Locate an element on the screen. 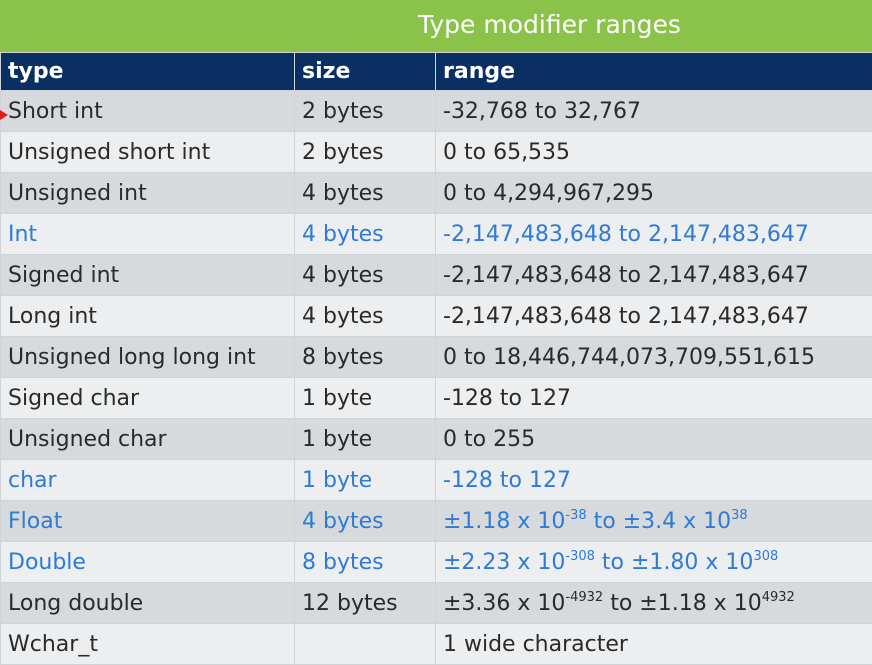 The image size is (872, 665). cell-type: Unsigned int is located at coordinates (147, 193).